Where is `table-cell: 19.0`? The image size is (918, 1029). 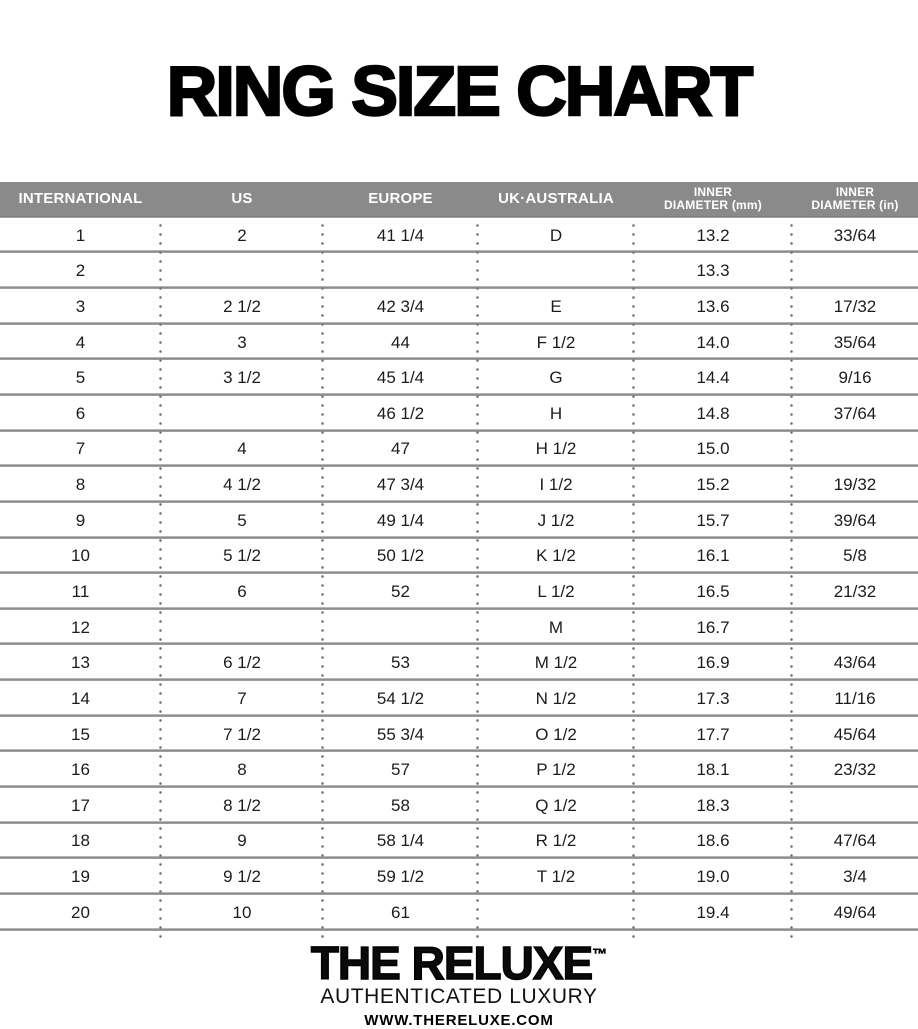
table-cell: 19.0 is located at coordinates (713, 877).